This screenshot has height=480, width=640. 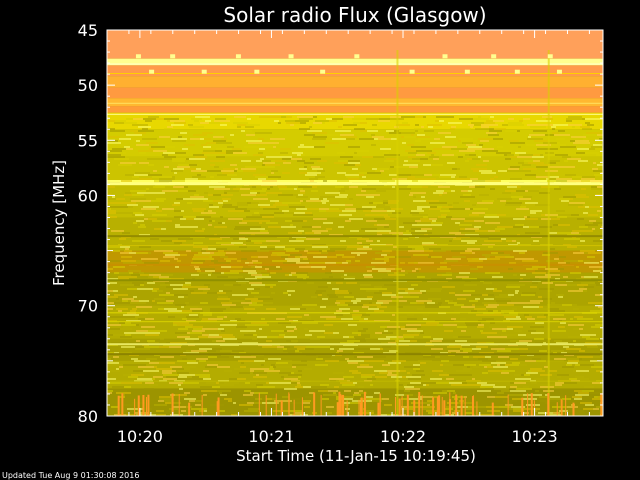 What do you see at coordinates (70, 475) in the screenshot?
I see `updated-timestamp: Updated Tue Aug 9 01:30:08 2016` at bounding box center [70, 475].